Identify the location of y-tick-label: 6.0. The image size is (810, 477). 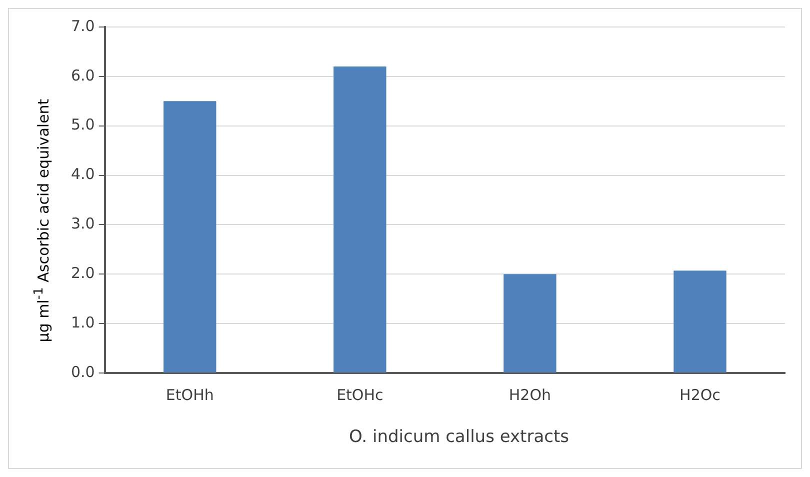
(82, 75).